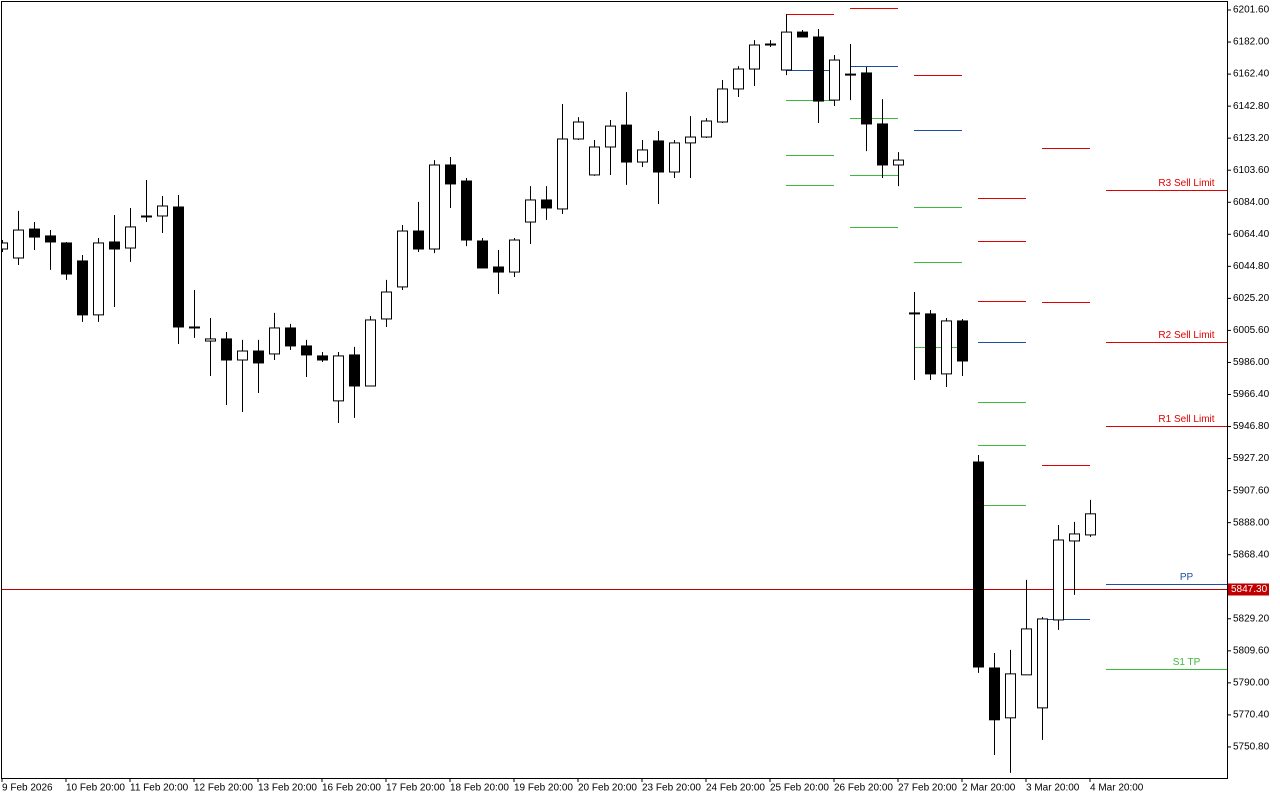  What do you see at coordinates (989, 788) in the screenshot?
I see `x-tick-label: 2 Mar 20:00` at bounding box center [989, 788].